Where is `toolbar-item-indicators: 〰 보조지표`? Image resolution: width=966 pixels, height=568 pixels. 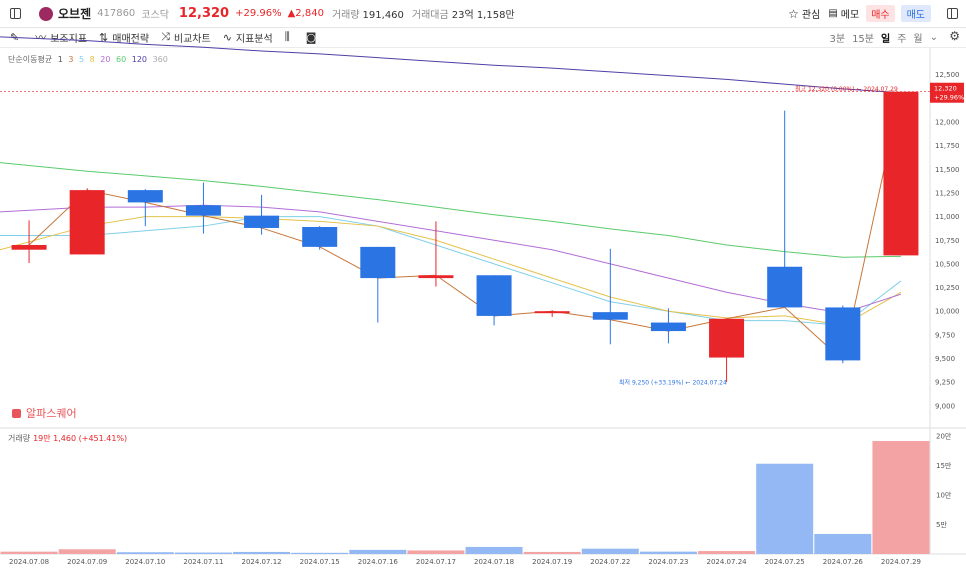
toolbar-item-indicators: 〰 보조지표 is located at coordinates (61, 37).